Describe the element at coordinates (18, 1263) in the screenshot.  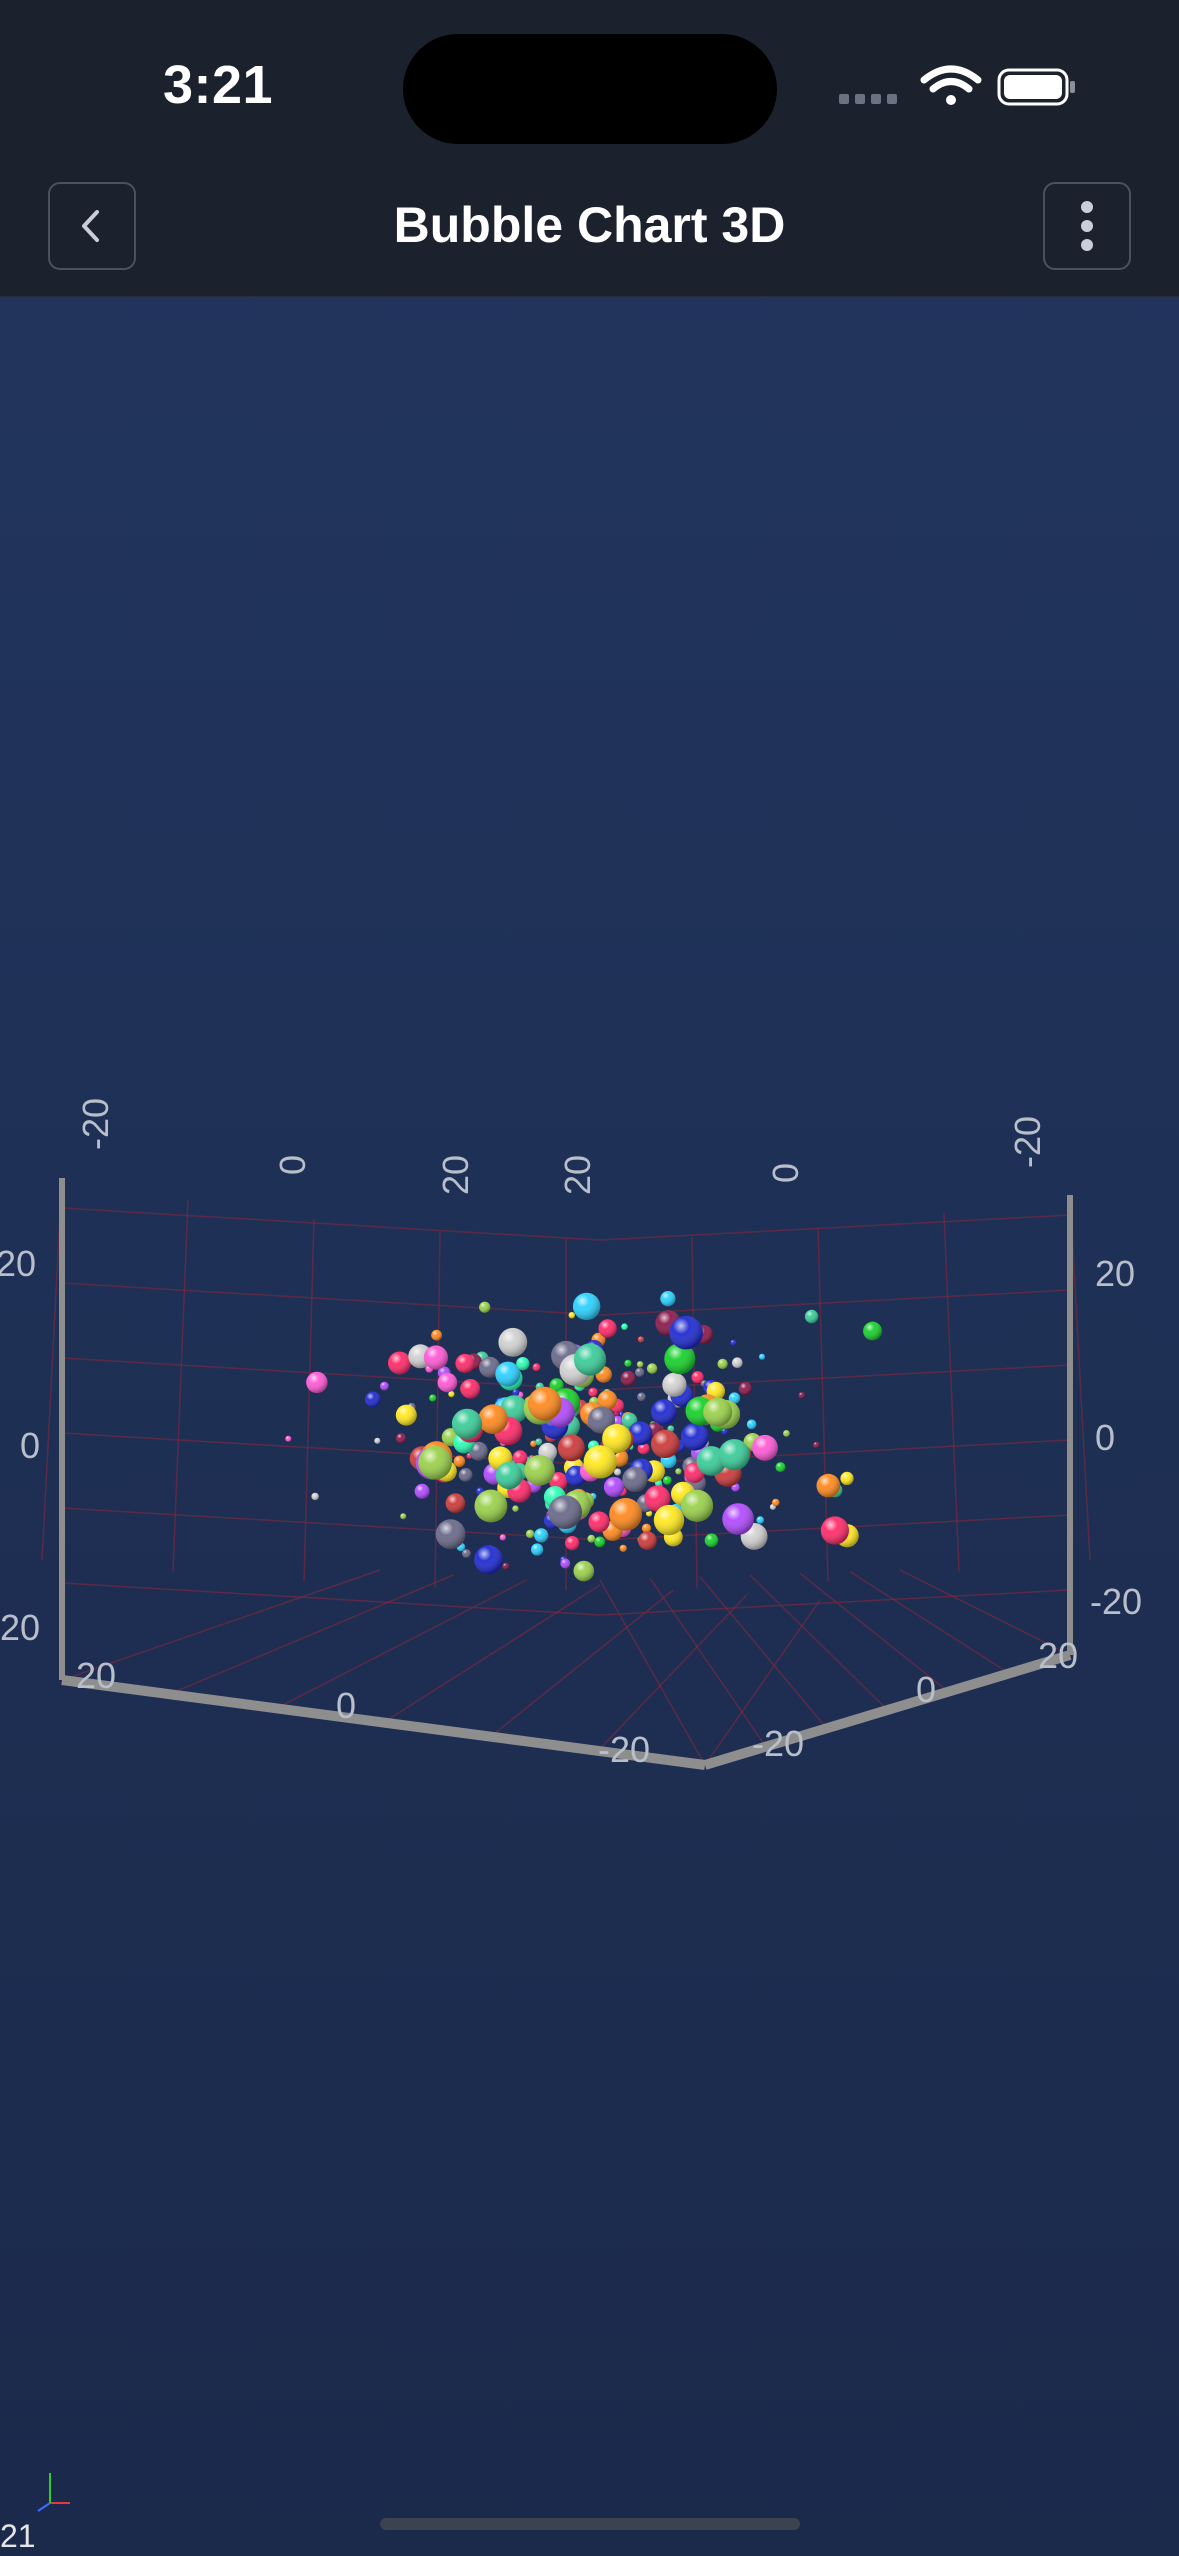
I see `y-tick-label-left: 20` at that location.